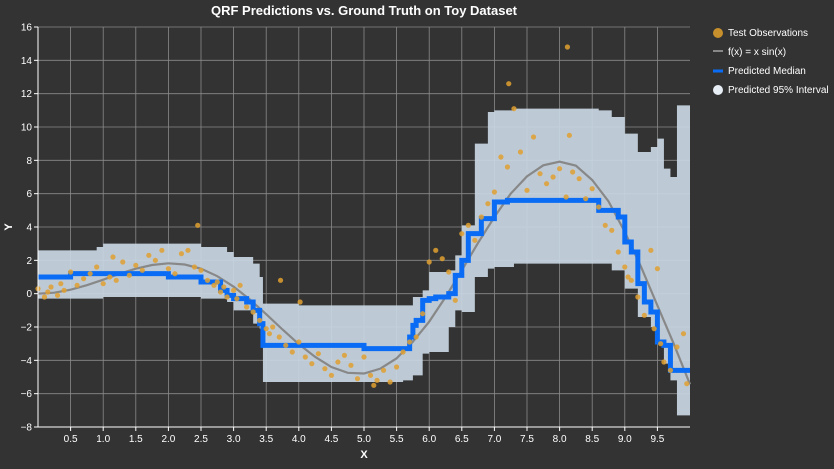 This screenshot has height=469, width=834. I want to click on y-tick-label-9: 10, so click(27, 128).